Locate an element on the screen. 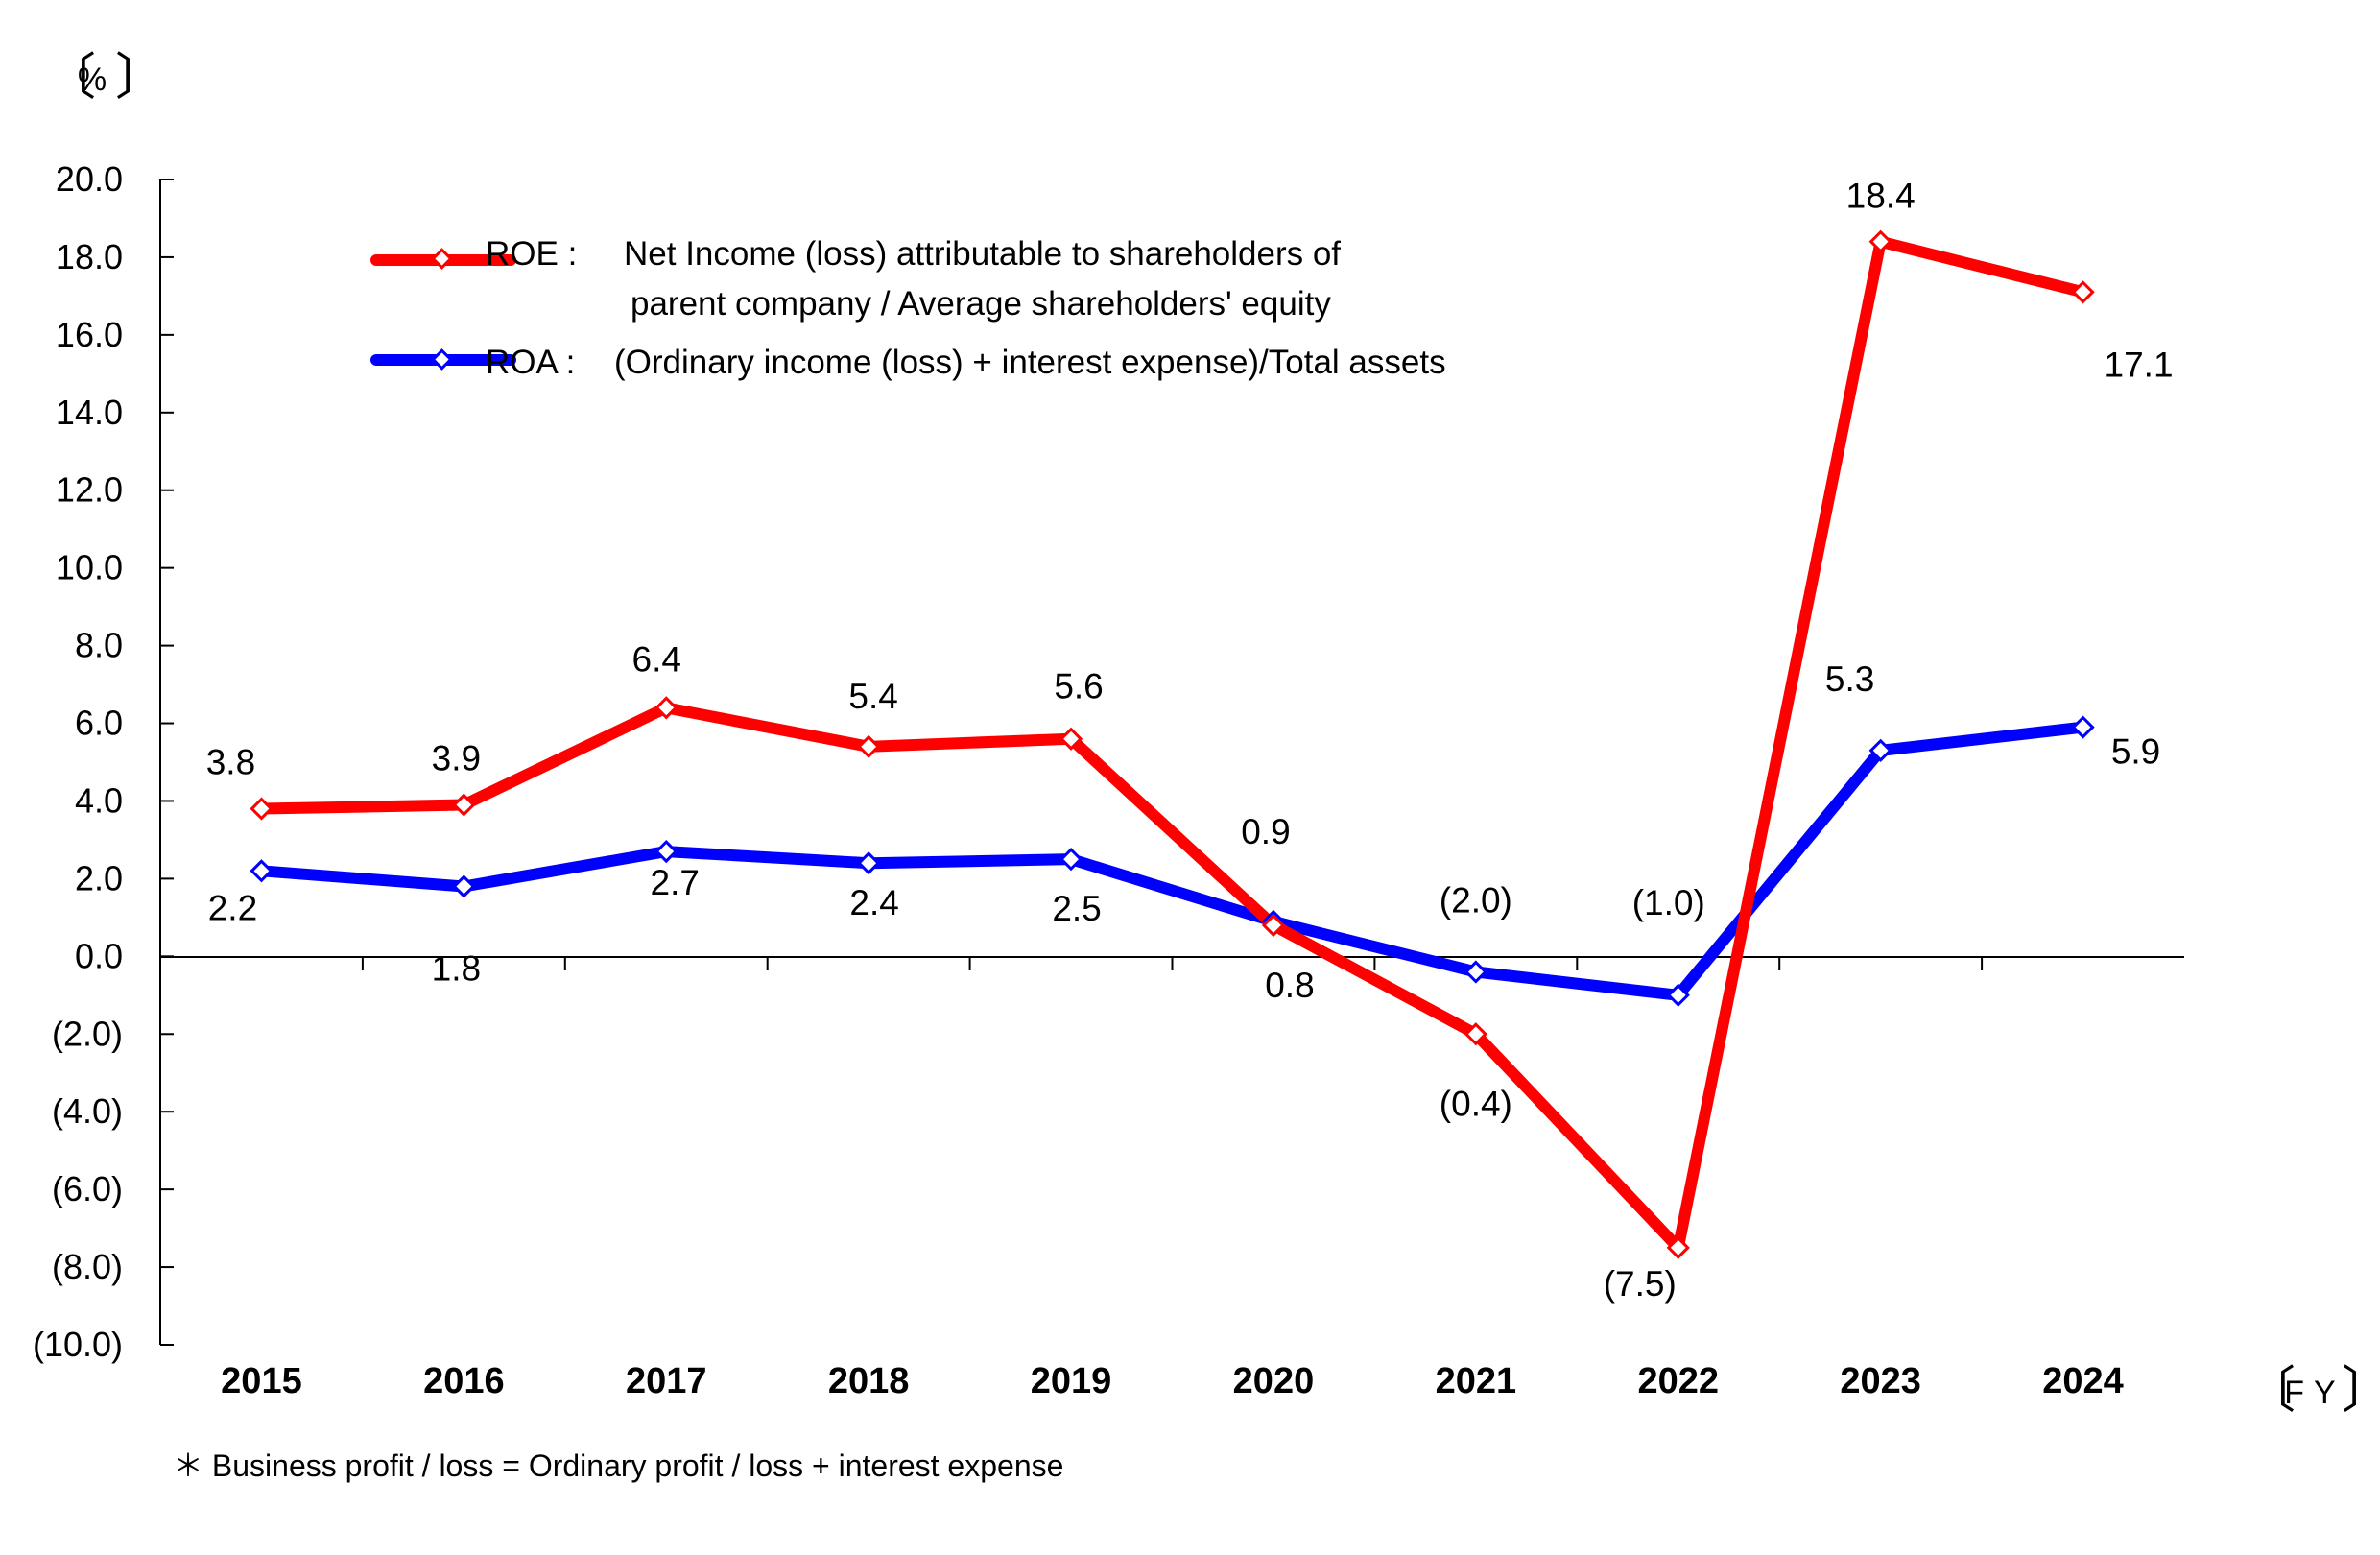 The image size is (2380, 1555). x-unit-text: FY is located at coordinates (2314, 1393).